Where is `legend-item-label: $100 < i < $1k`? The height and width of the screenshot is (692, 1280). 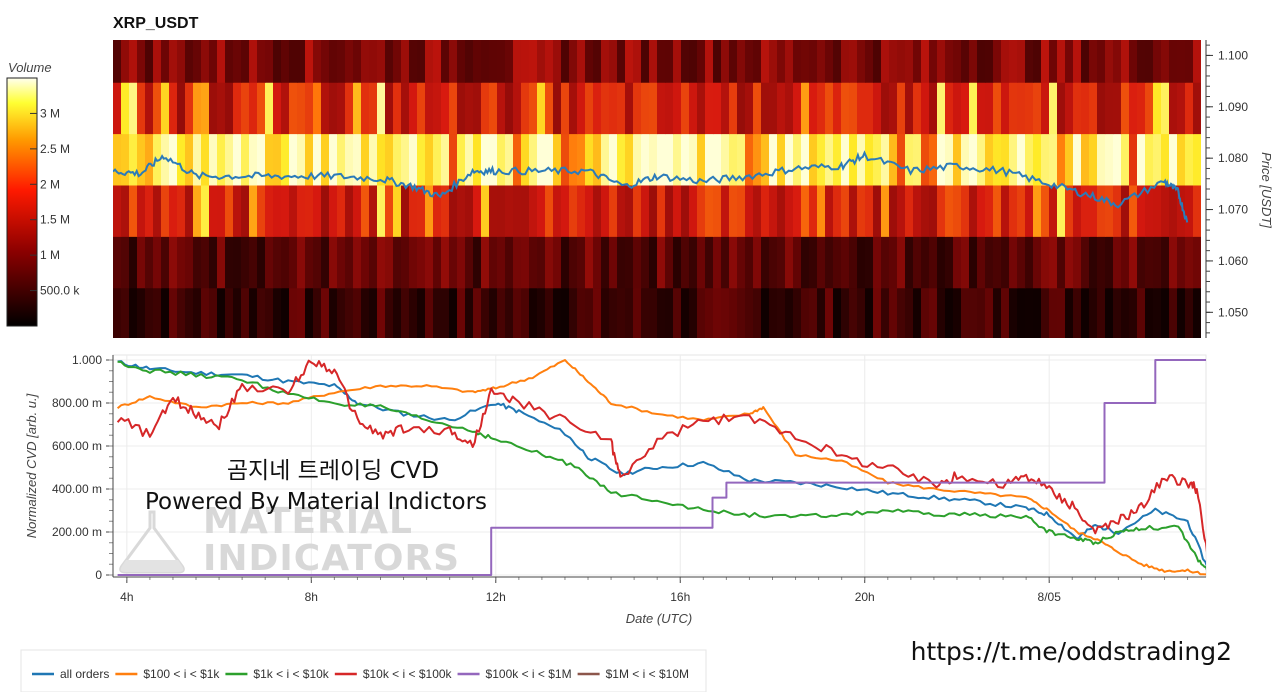
legend-item-label: $100 < i < $1k is located at coordinates (181, 674).